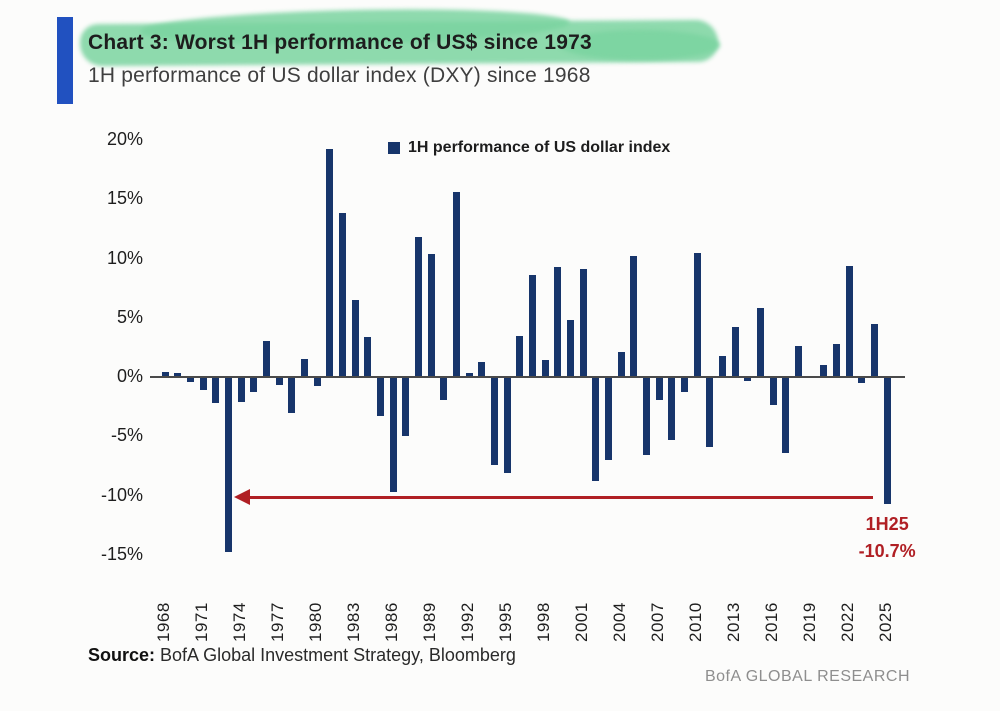 The height and width of the screenshot is (711, 1000). Describe the element at coordinates (798, 361) in the screenshot. I see `bar-2018` at that location.